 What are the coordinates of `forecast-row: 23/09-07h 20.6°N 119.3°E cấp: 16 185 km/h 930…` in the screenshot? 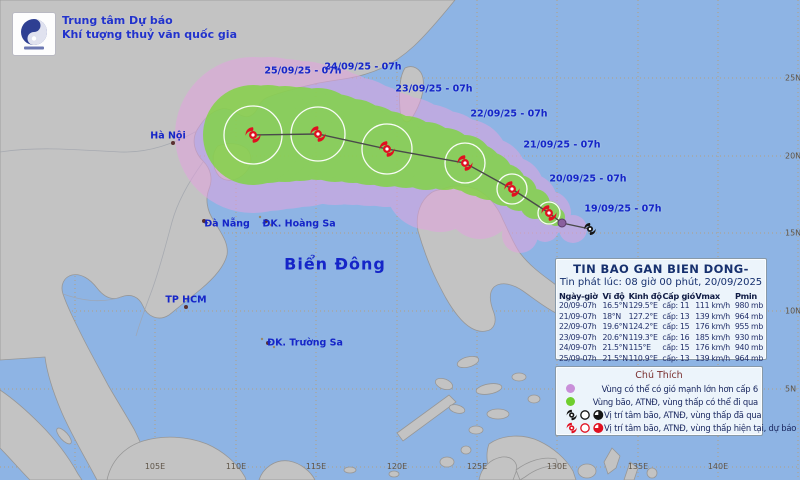 It's located at (661, 338).